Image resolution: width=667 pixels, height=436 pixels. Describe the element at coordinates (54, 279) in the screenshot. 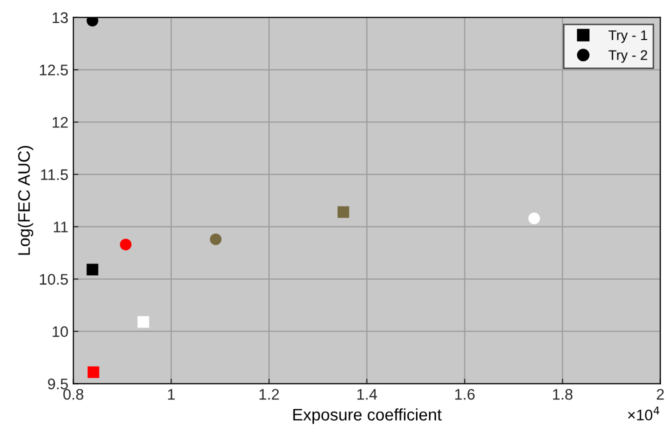

I see `y-tick-label: 10.5` at that location.